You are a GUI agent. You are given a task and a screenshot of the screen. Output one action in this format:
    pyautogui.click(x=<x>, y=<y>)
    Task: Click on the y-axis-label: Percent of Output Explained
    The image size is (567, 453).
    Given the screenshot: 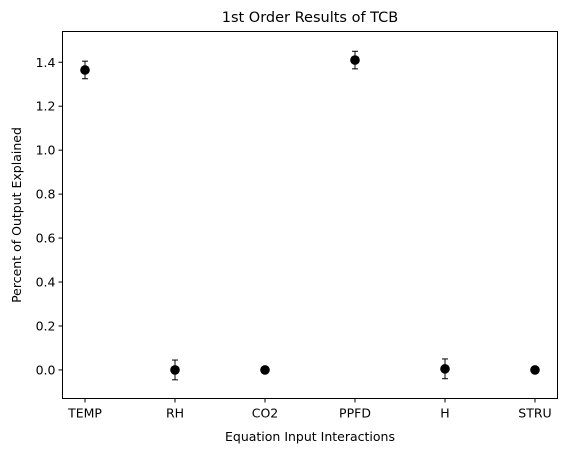 What is the action you would take?
    pyautogui.click(x=16, y=215)
    